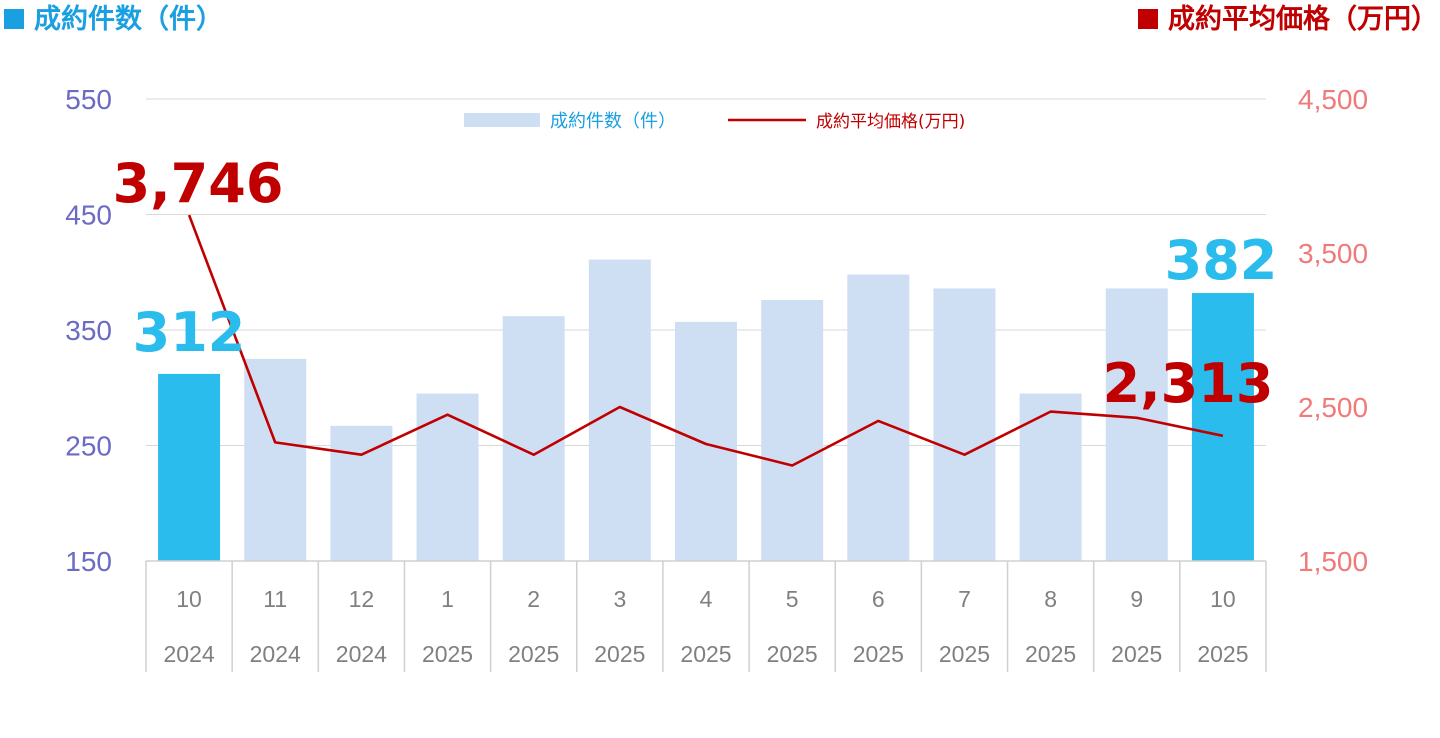 The height and width of the screenshot is (738, 1440). I want to click on right-axis-title: 成約平均価格（万円）, so click(1288, 20).